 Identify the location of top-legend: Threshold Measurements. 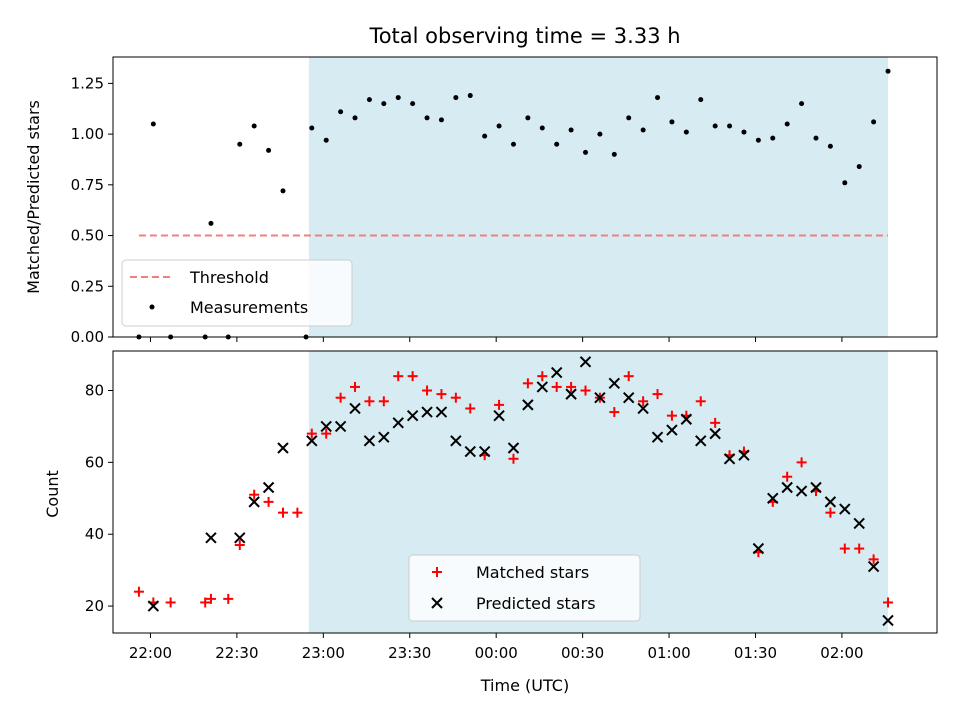
(237, 293).